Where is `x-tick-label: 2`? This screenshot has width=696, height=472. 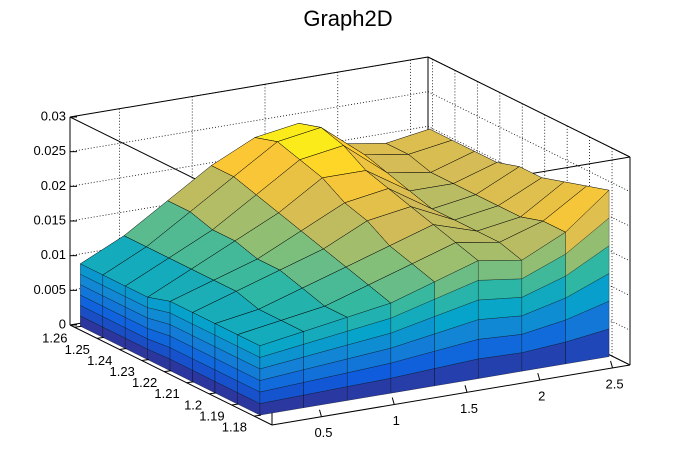
x-tick-label: 2 is located at coordinates (541, 396).